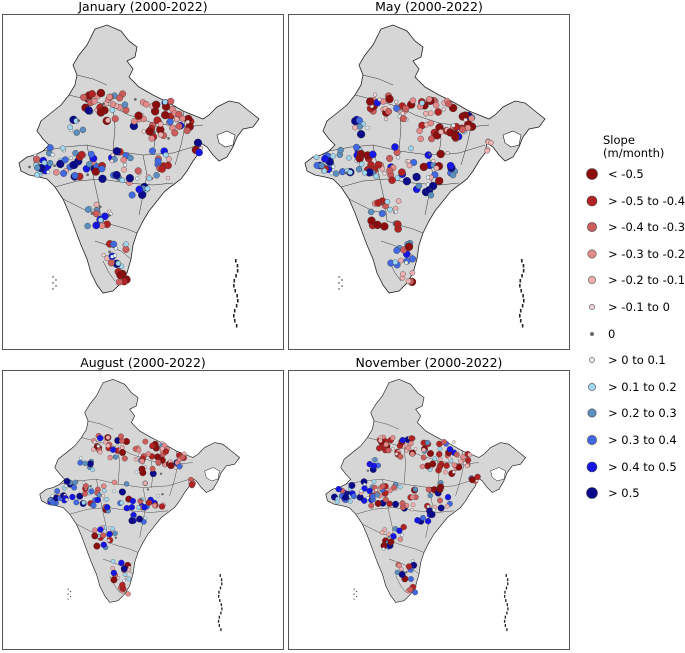 The image size is (685, 653). Describe the element at coordinates (634, 153) in the screenshot. I see `legend-title-line2: (m/month)` at that location.